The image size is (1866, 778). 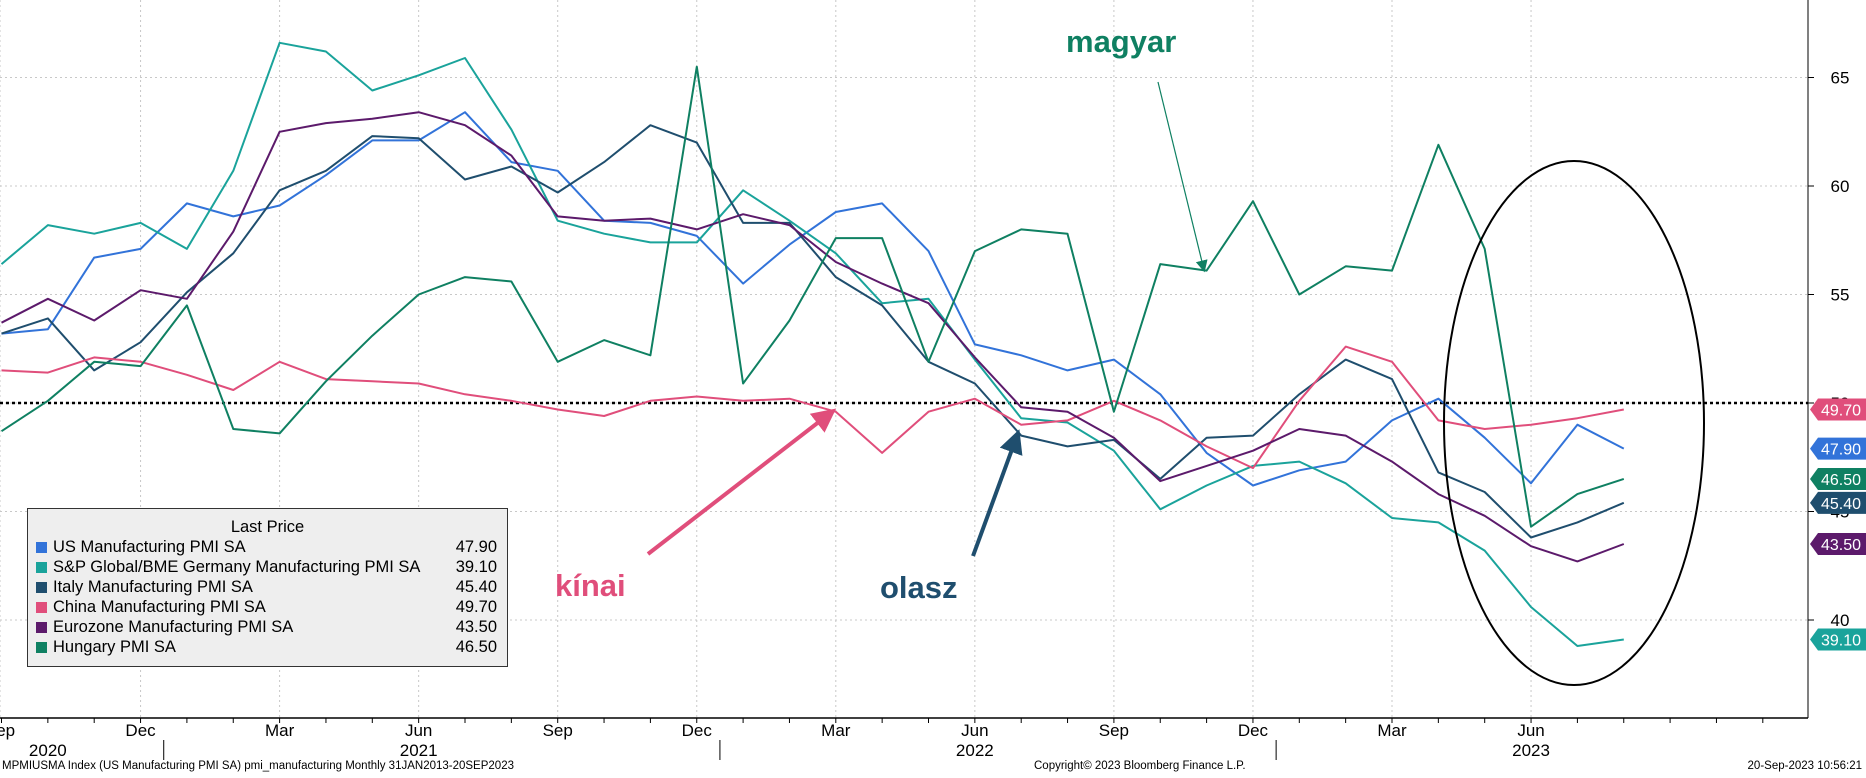 What do you see at coordinates (476, 626) in the screenshot?
I see `legend-value: 43.50` at bounding box center [476, 626].